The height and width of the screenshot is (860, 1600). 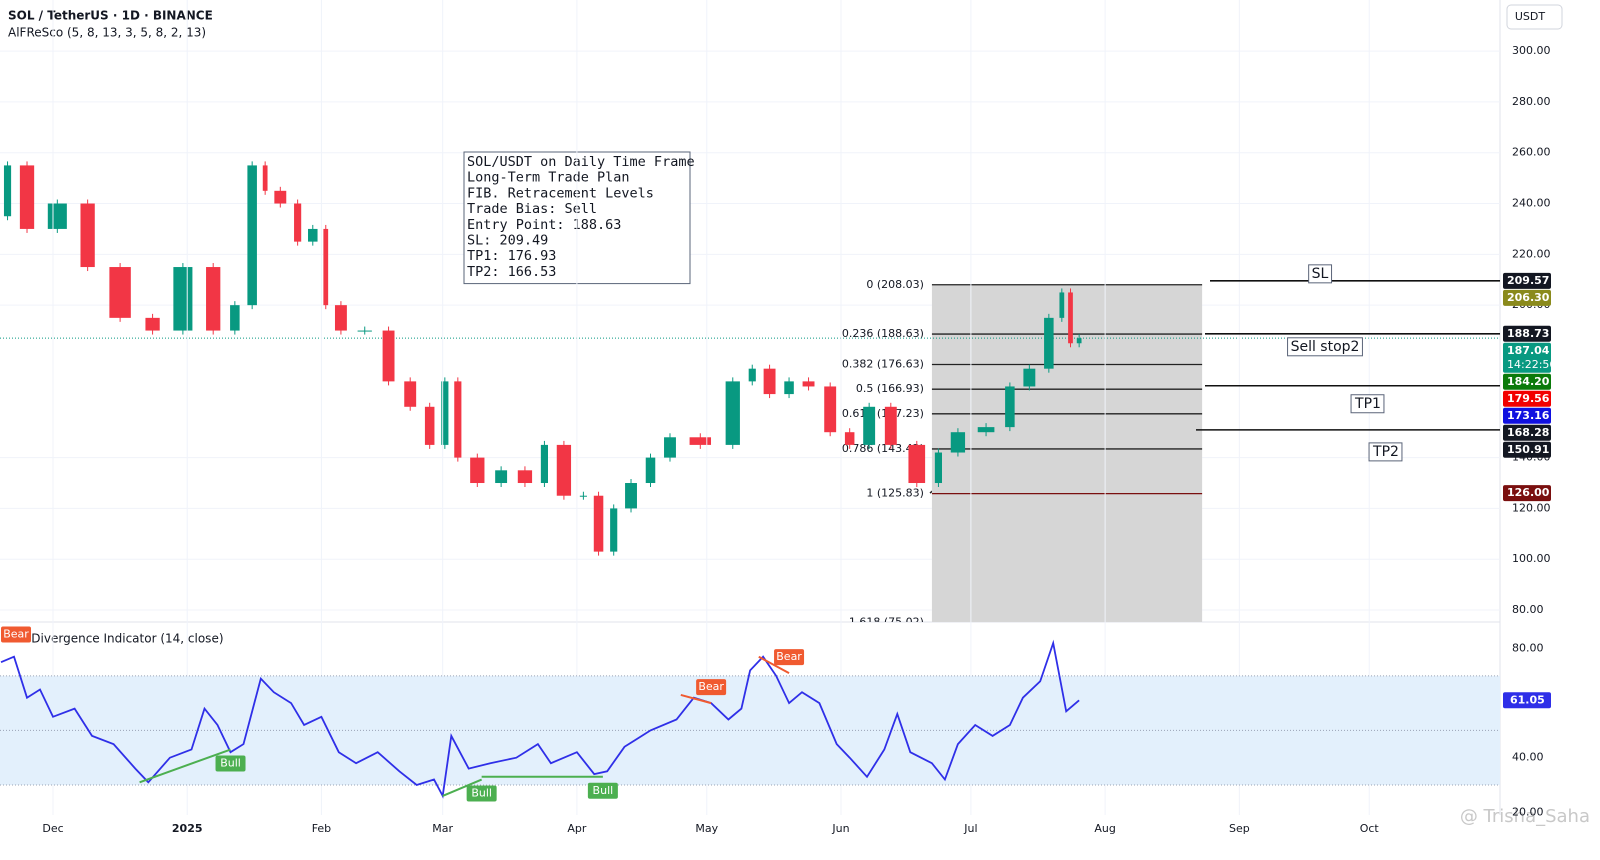 What do you see at coordinates (544, 225) in the screenshot?
I see `annotation-line: Entry Point: 188.63` at bounding box center [544, 225].